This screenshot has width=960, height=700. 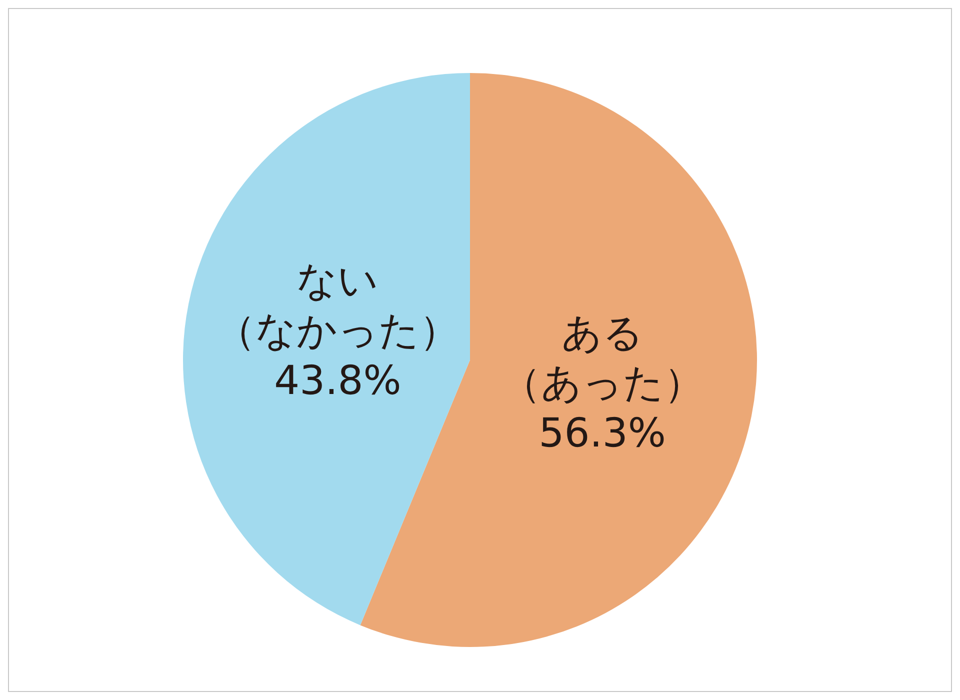 What do you see at coordinates (602, 433) in the screenshot?
I see `data-label: 56.3%` at bounding box center [602, 433].